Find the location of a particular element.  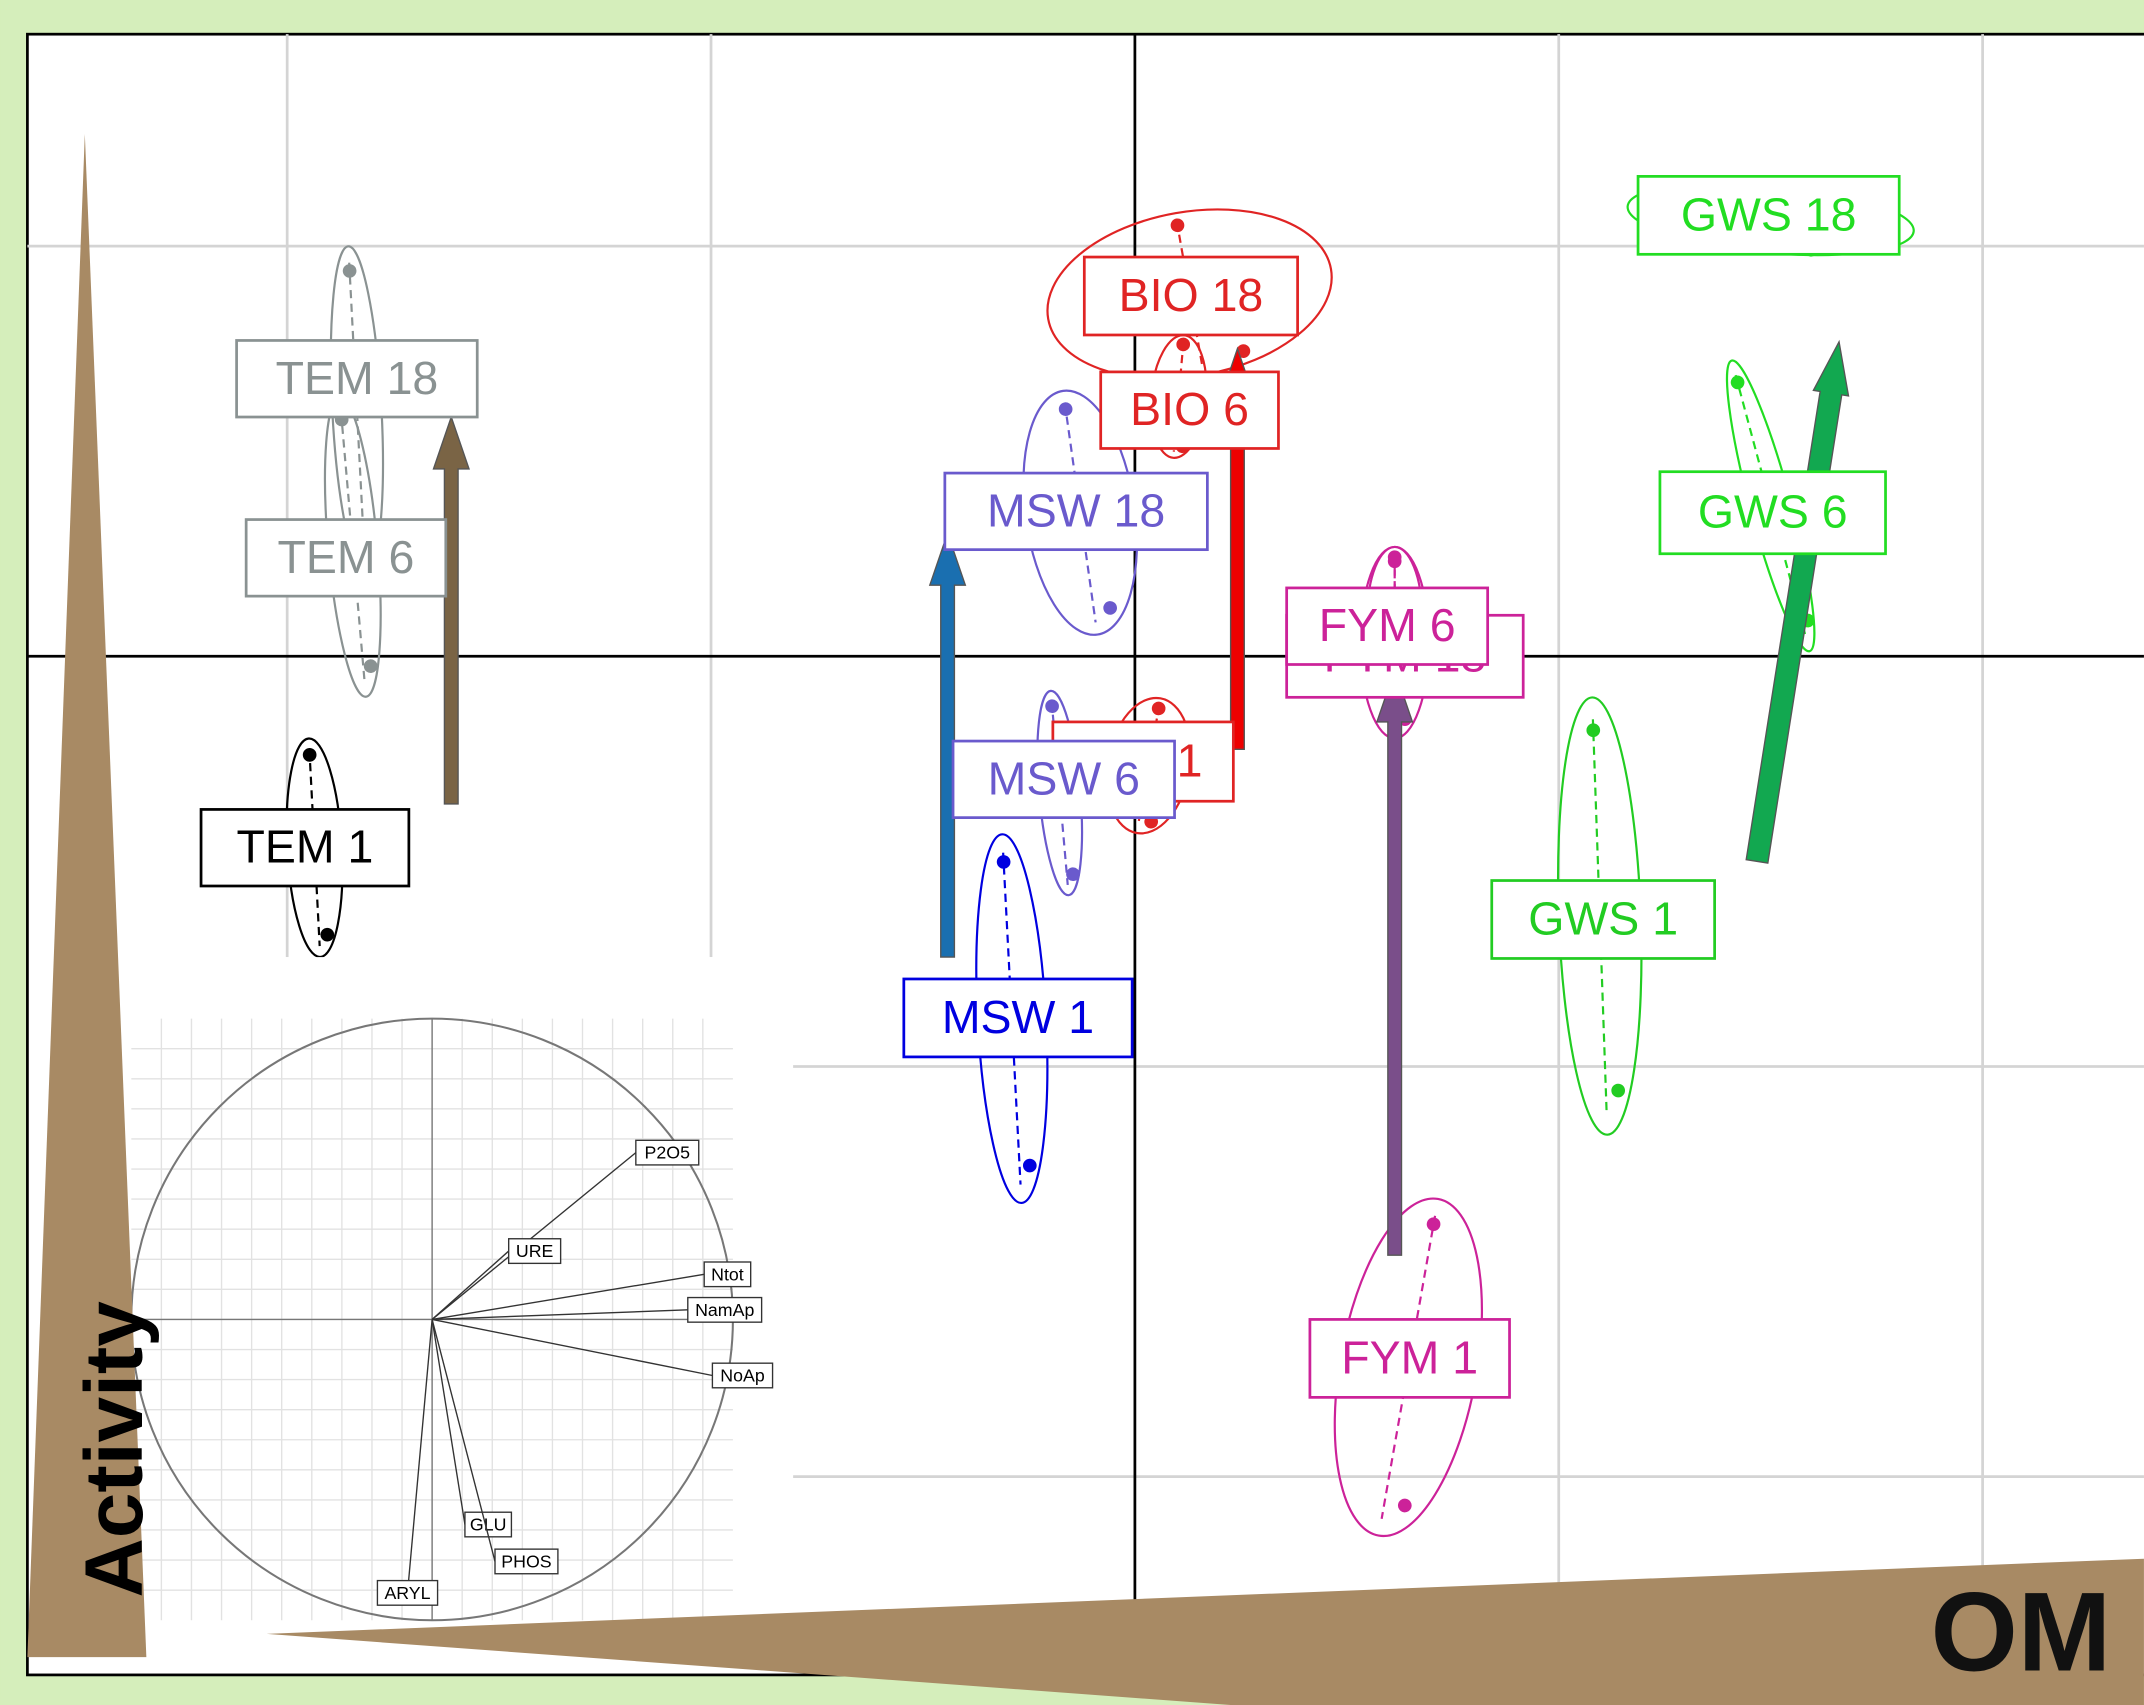

variable-label: URE is located at coordinates (535, 1251).